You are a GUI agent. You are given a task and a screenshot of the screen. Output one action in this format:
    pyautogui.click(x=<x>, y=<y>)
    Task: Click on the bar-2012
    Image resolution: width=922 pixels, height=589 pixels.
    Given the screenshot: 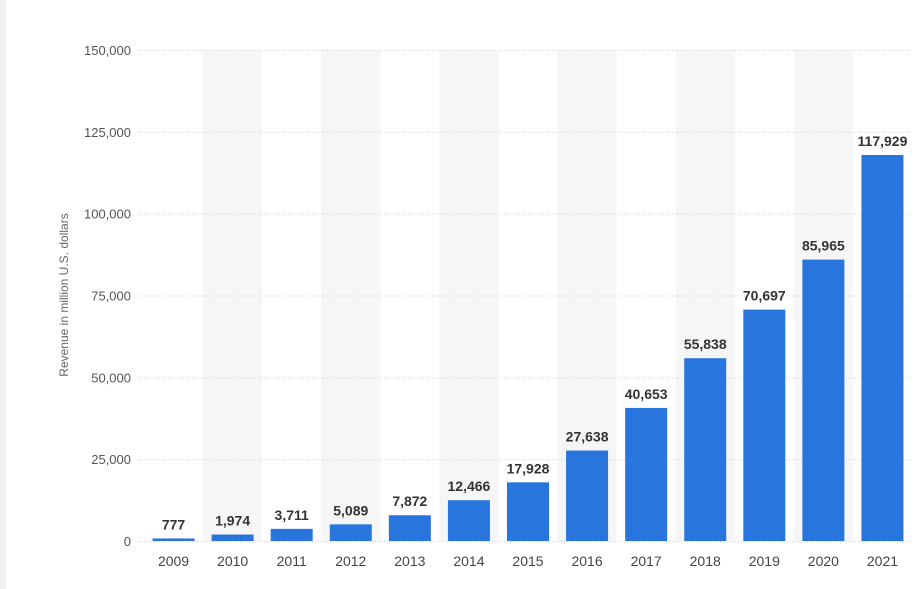 What is the action you would take?
    pyautogui.click(x=350, y=532)
    